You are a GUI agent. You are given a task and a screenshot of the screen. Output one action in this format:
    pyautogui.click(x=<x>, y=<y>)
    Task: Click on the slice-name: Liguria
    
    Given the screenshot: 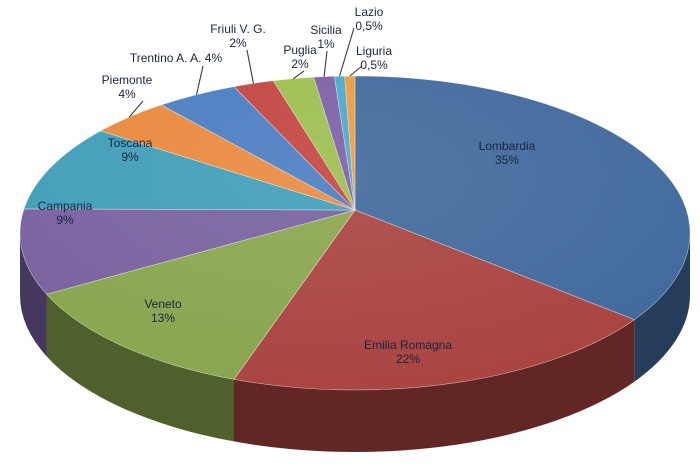 What is the action you would take?
    pyautogui.click(x=374, y=51)
    